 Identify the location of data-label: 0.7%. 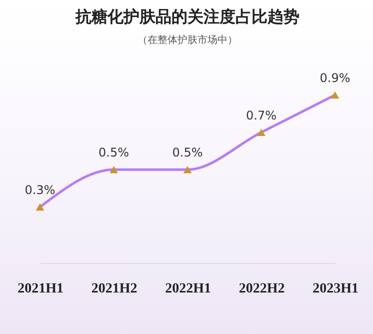
(261, 115).